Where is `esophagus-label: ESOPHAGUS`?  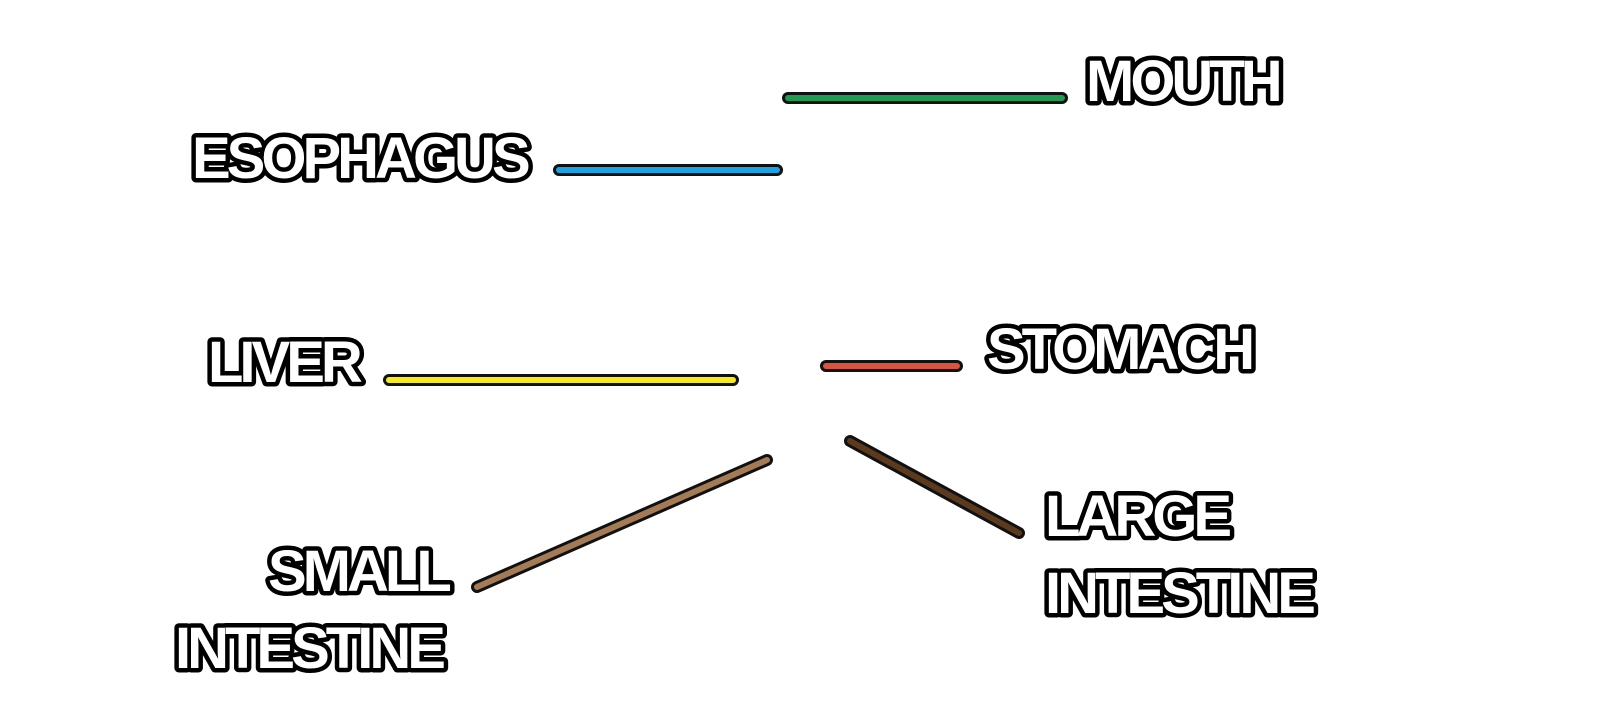 esophagus-label: ESOPHAGUS is located at coordinates (360, 158).